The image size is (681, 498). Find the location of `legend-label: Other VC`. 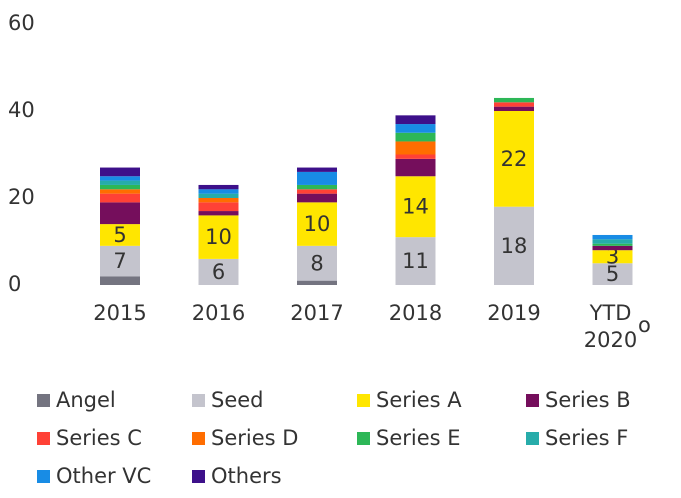

legend-label: Other VC is located at coordinates (103, 476).